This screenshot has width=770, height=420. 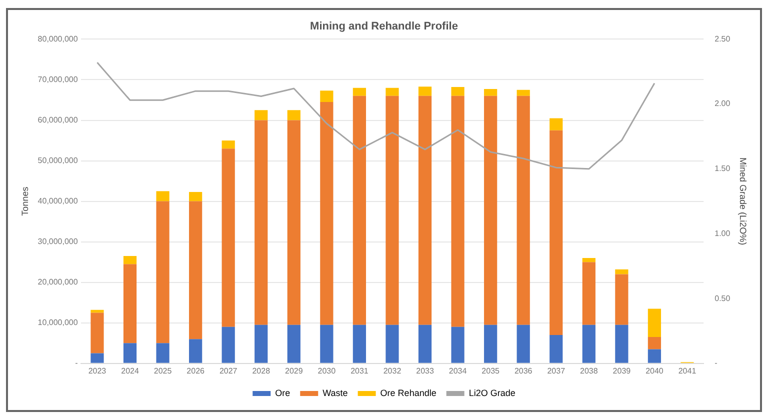 What do you see at coordinates (335, 393) in the screenshot?
I see `legend-label: Waste` at bounding box center [335, 393].